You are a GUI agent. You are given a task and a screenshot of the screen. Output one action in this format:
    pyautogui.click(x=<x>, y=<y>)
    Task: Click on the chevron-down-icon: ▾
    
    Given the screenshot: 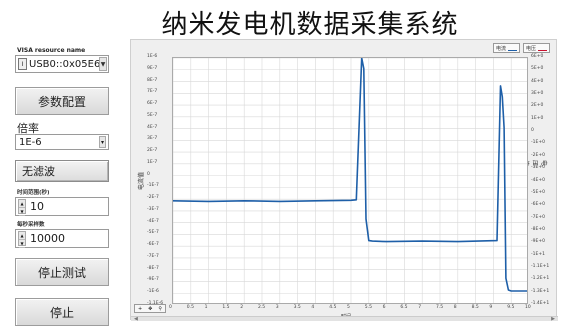 What is the action you would take?
    pyautogui.click(x=102, y=142)
    